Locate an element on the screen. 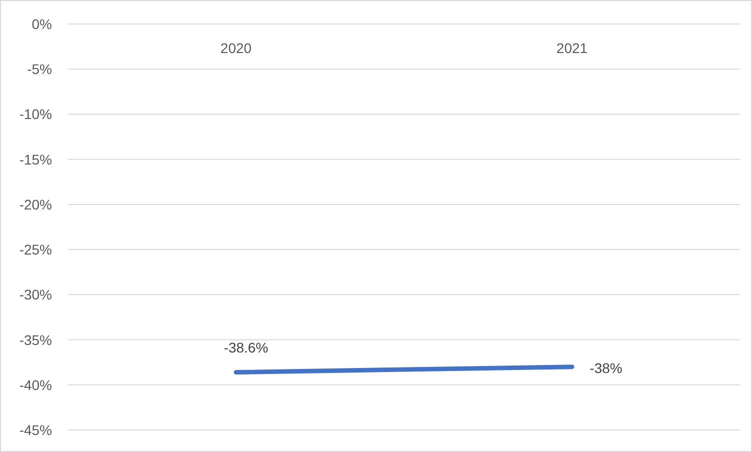 Image resolution: width=752 pixels, height=452 pixels. data-label: -38% is located at coordinates (606, 368).